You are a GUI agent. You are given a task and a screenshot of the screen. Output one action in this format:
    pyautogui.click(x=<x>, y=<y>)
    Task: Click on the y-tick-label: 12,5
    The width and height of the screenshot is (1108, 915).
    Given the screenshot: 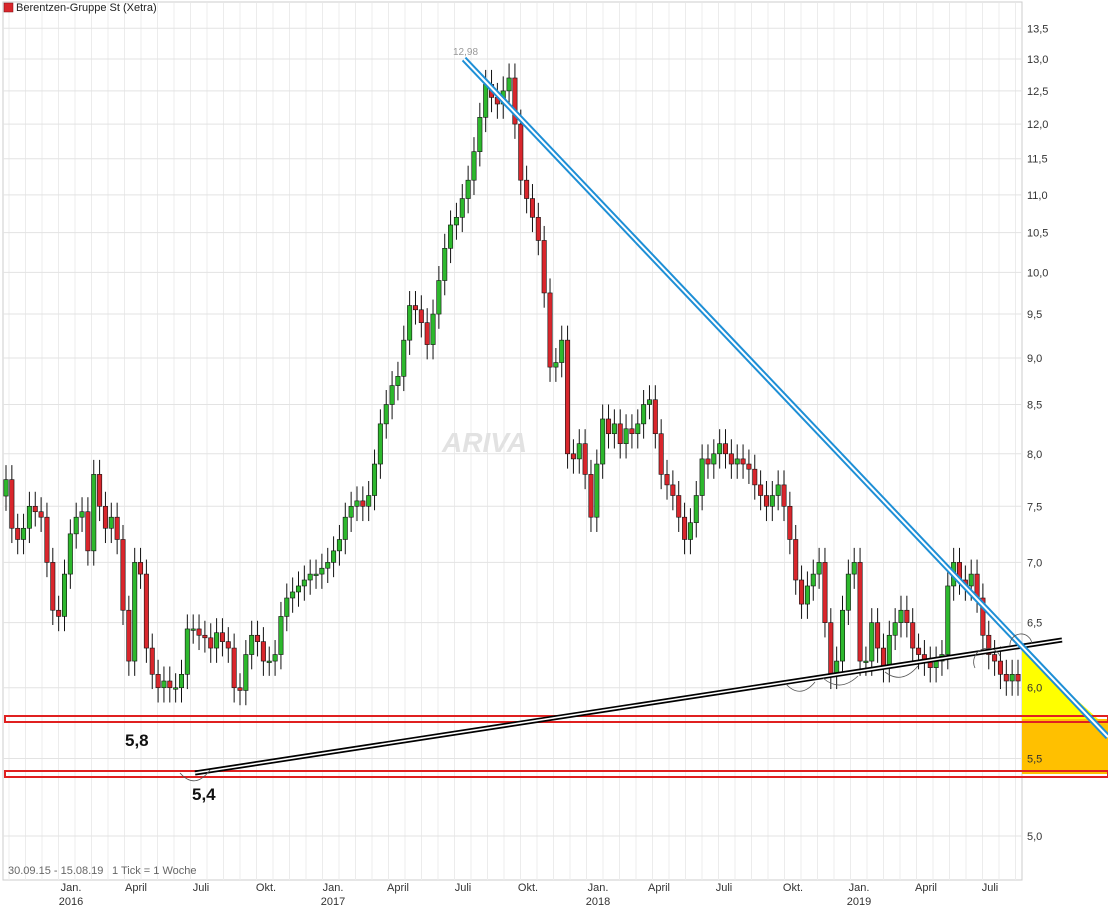 What is the action you would take?
    pyautogui.click(x=1037, y=92)
    